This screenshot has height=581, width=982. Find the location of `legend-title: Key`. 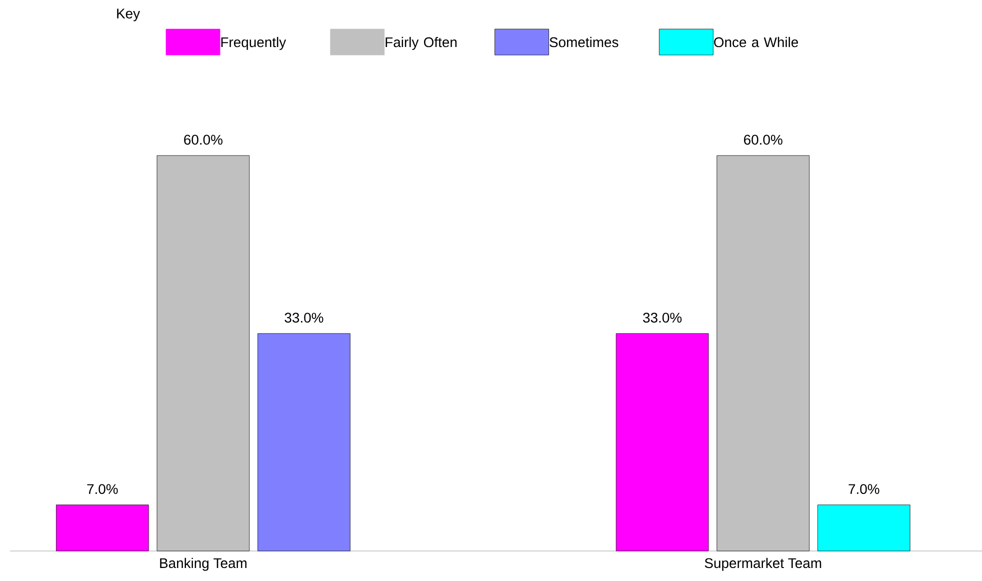

legend-title: Key is located at coordinates (128, 15).